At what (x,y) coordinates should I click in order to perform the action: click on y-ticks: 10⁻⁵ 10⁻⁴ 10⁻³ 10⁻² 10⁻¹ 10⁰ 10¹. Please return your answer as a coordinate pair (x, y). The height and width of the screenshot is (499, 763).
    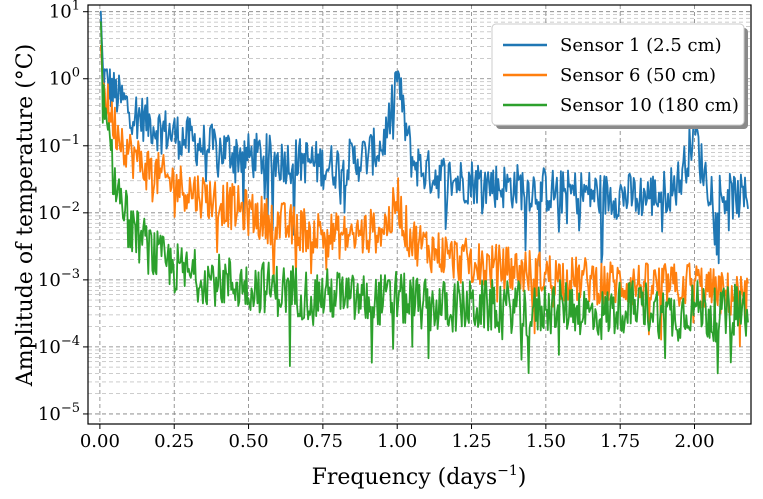
    Looking at the image, I should click on (63, 212).